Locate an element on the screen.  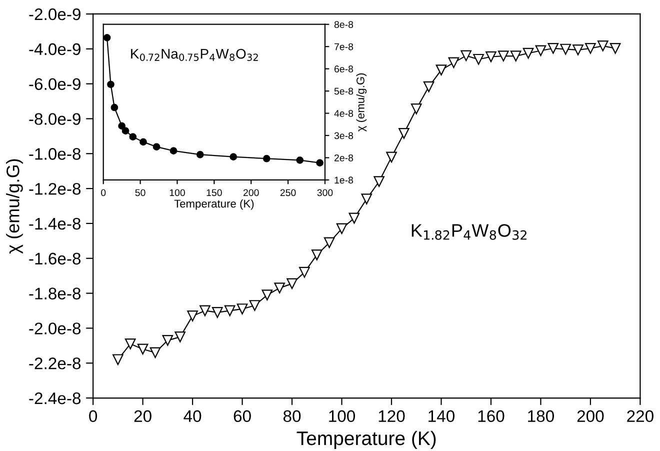
y-tick-label: -2.0e-9 is located at coordinates (54, 14).